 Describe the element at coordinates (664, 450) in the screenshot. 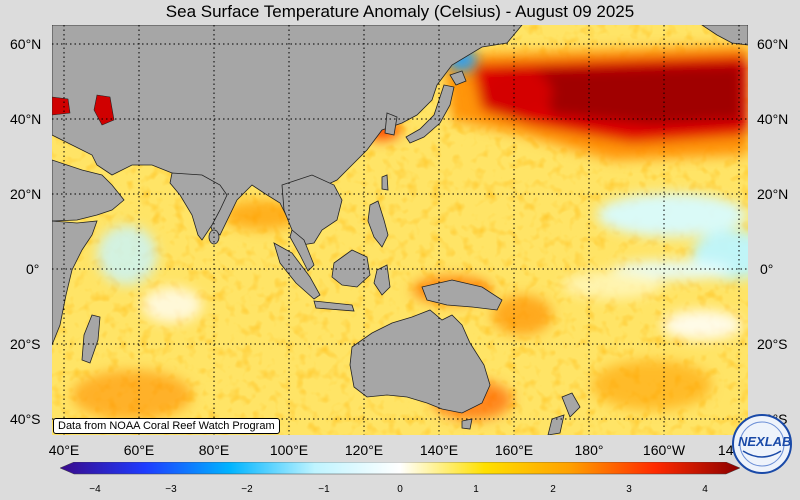

I see `lon-label-160w: 160°W` at that location.